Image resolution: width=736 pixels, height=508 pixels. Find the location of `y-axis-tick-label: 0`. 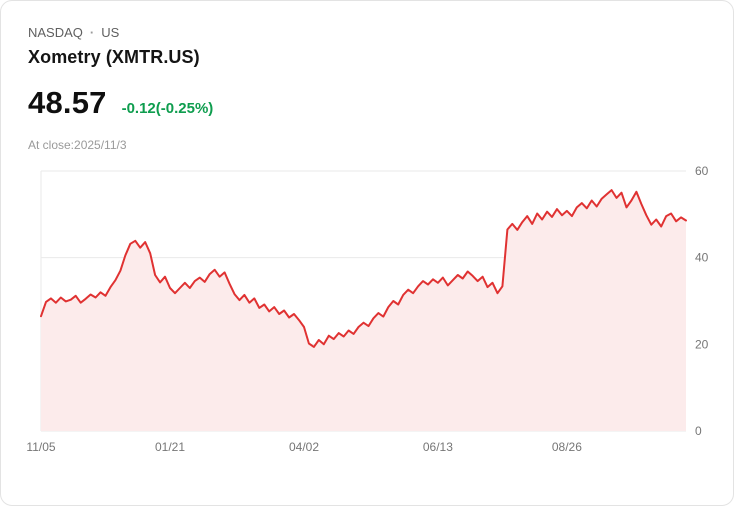

y-axis-tick-label: 0 is located at coordinates (698, 431).